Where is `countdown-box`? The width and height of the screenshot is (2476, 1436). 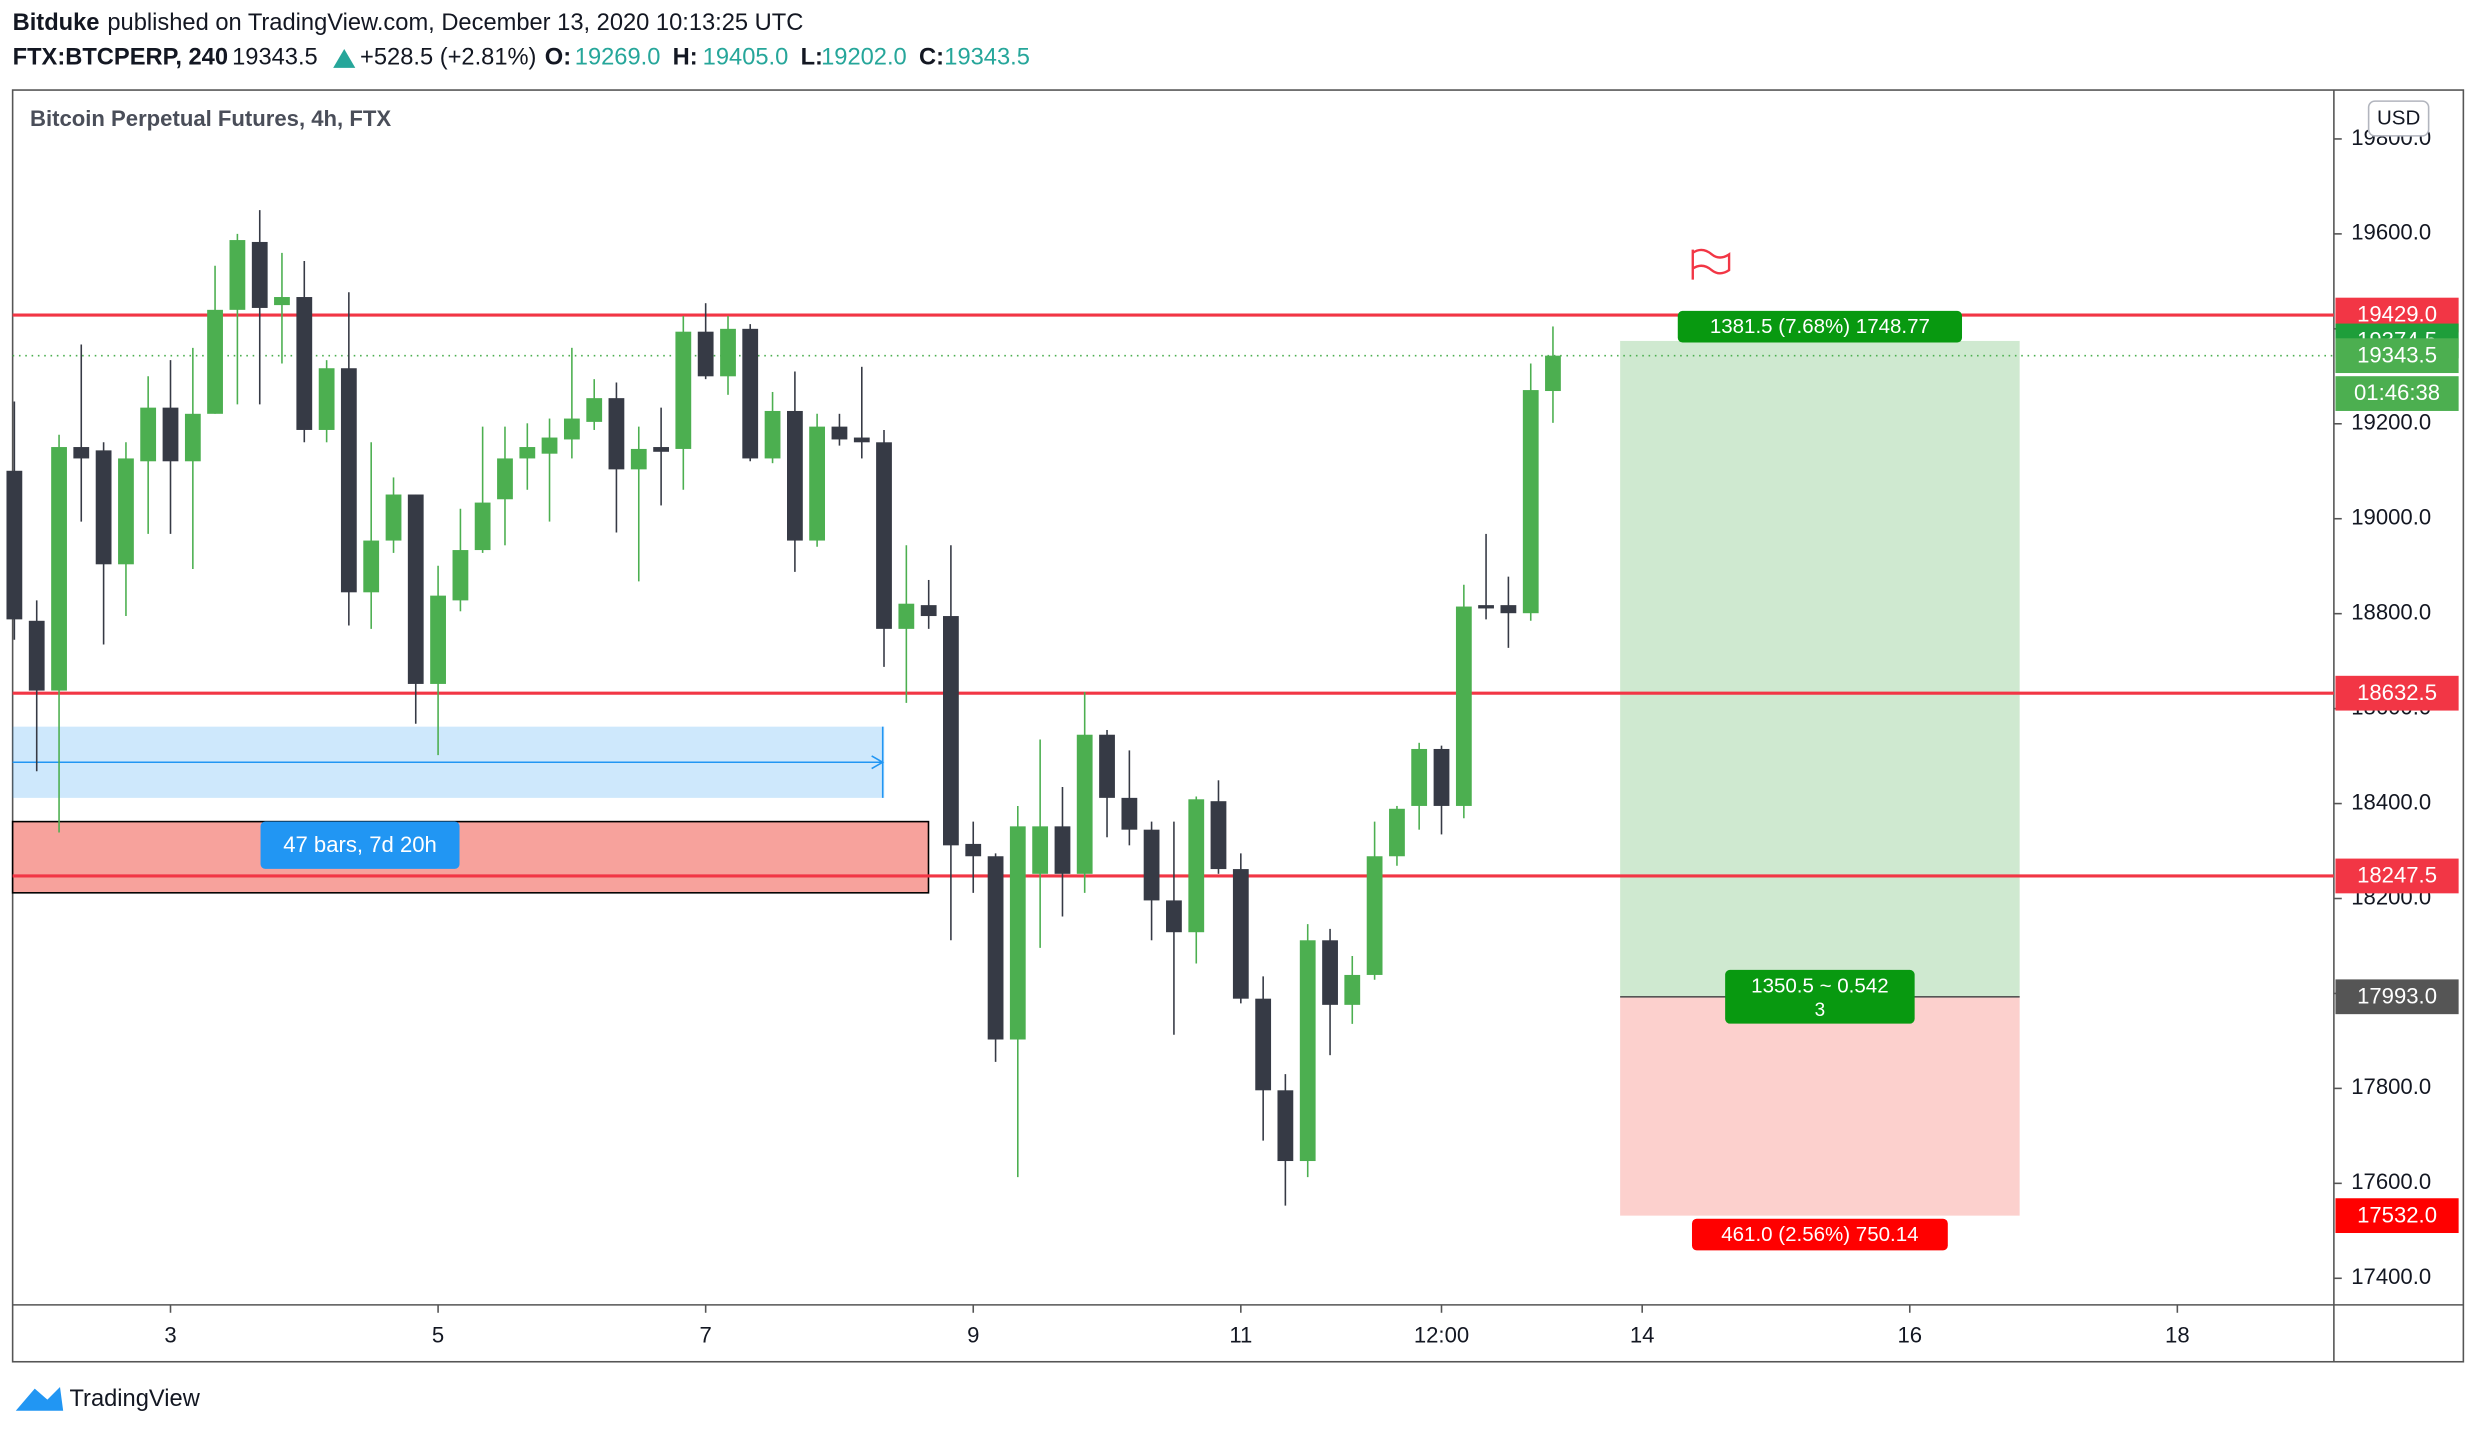 countdown-box is located at coordinates (2397, 393).